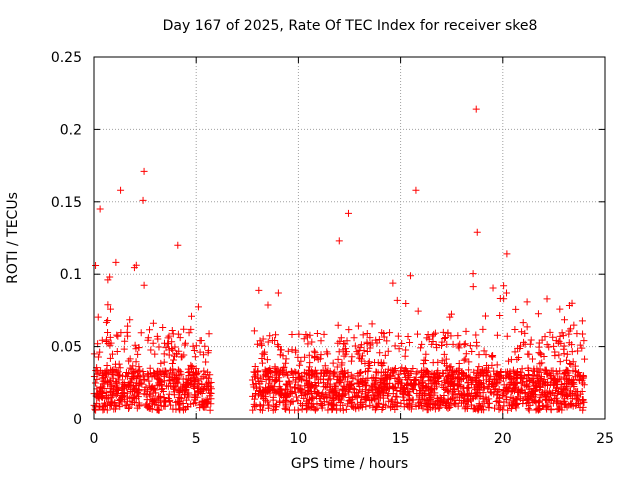 Image resolution: width=640 pixels, height=480 pixels. What do you see at coordinates (66, 58) in the screenshot?
I see `y-tick-label: 0.25` at bounding box center [66, 58].